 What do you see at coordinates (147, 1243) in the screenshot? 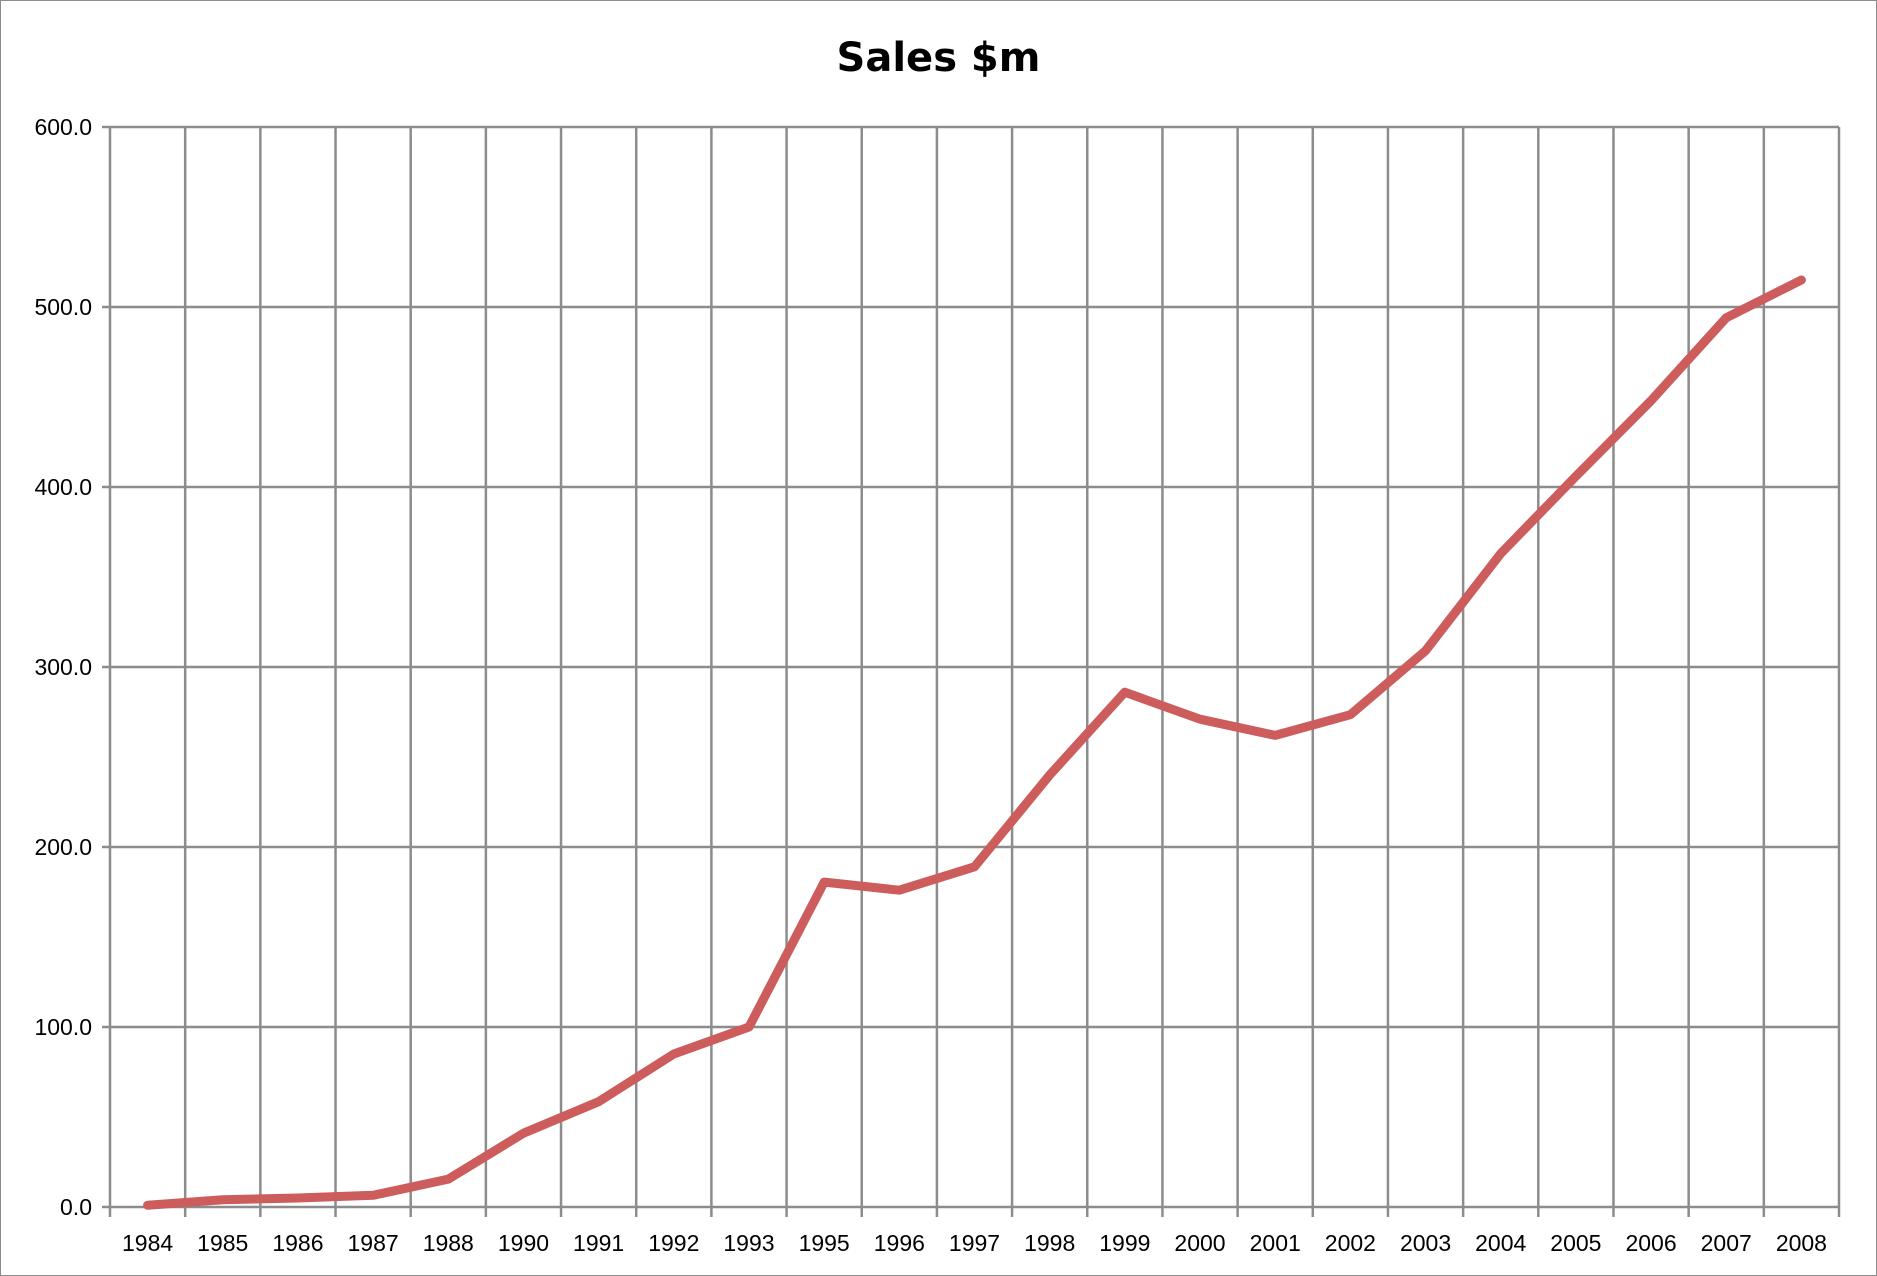
I see `x-tick-label: 1984` at bounding box center [147, 1243].